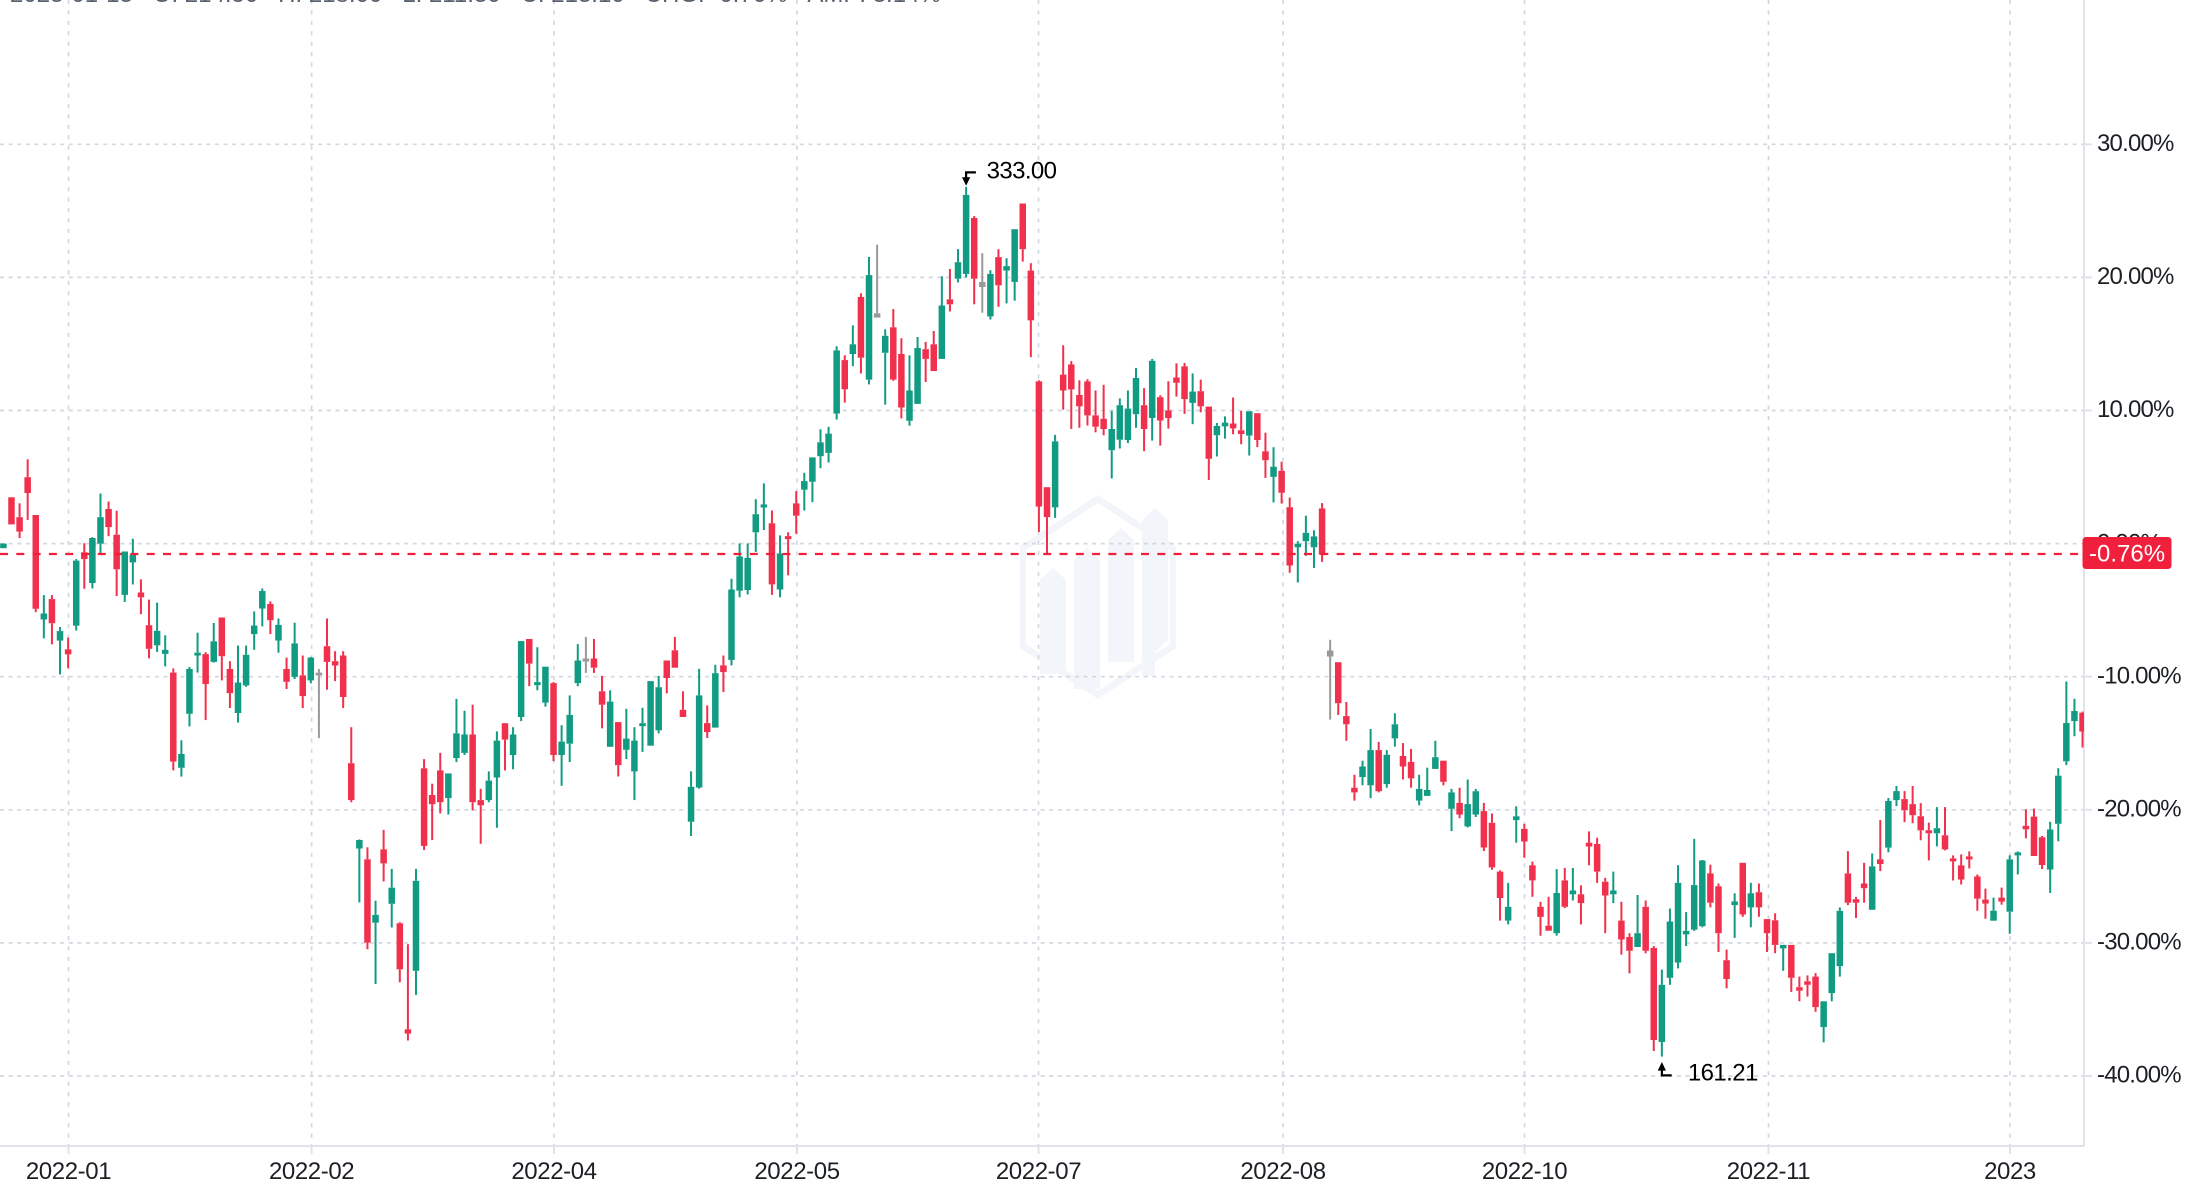 Image resolution: width=2189 pixels, height=1194 pixels. Describe the element at coordinates (1524, 1171) in the screenshot. I see `svg-text: 2022-10` at that location.